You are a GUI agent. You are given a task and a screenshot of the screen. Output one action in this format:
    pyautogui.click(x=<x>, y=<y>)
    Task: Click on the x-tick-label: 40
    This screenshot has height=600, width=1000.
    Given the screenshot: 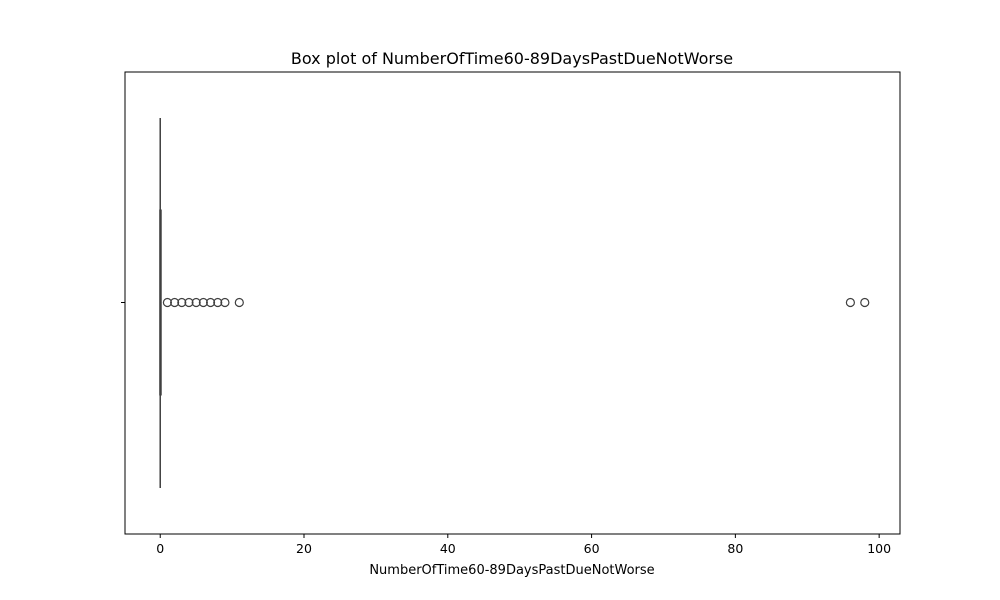 What is the action you would take?
    pyautogui.click(x=448, y=548)
    